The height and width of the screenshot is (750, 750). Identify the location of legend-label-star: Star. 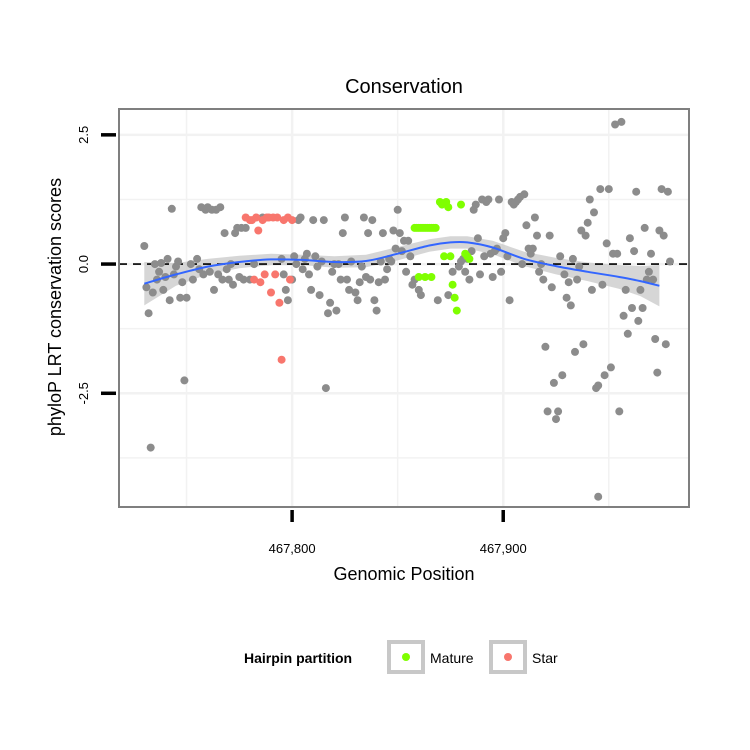
(545, 658).